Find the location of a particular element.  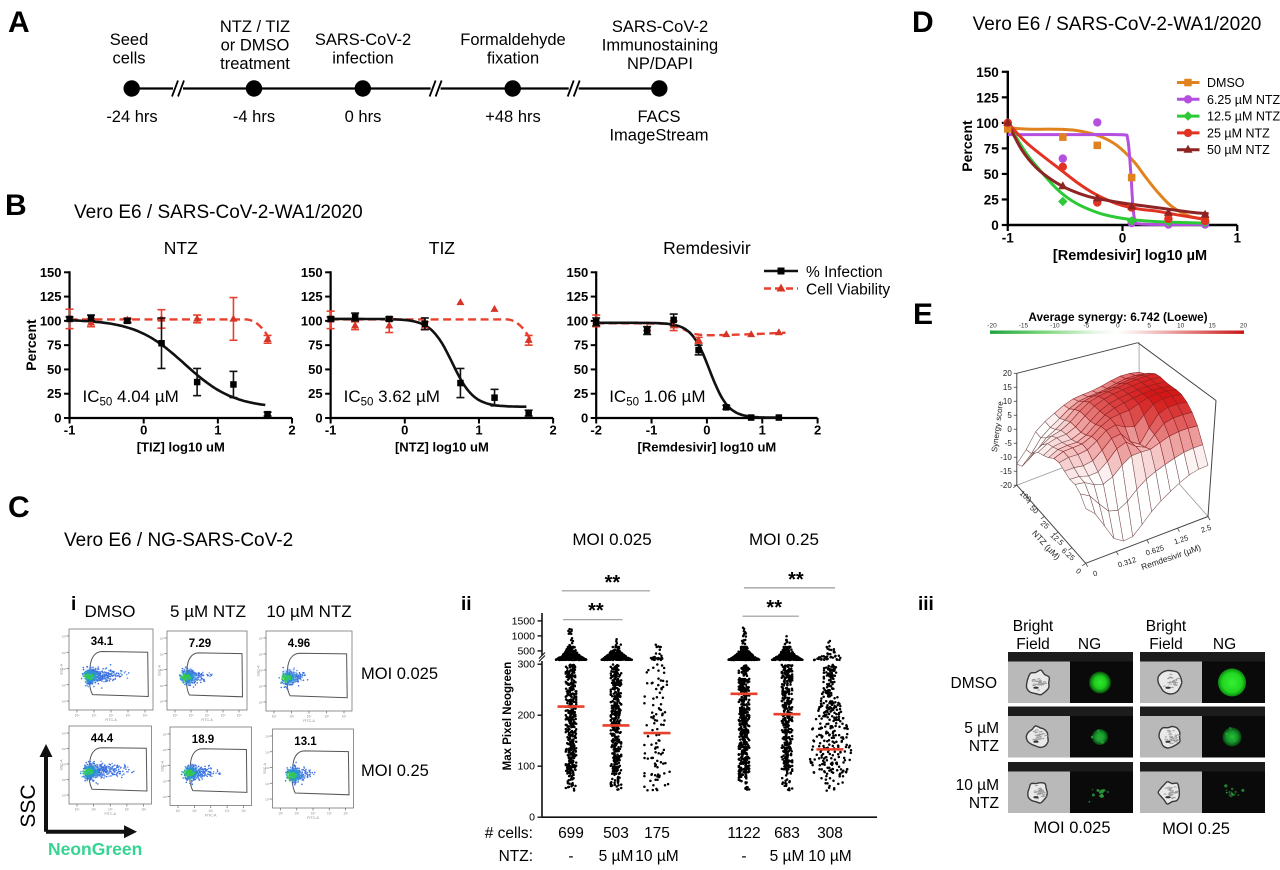

svg-text: [Remdesivir] log10 uM is located at coordinates (707, 447).